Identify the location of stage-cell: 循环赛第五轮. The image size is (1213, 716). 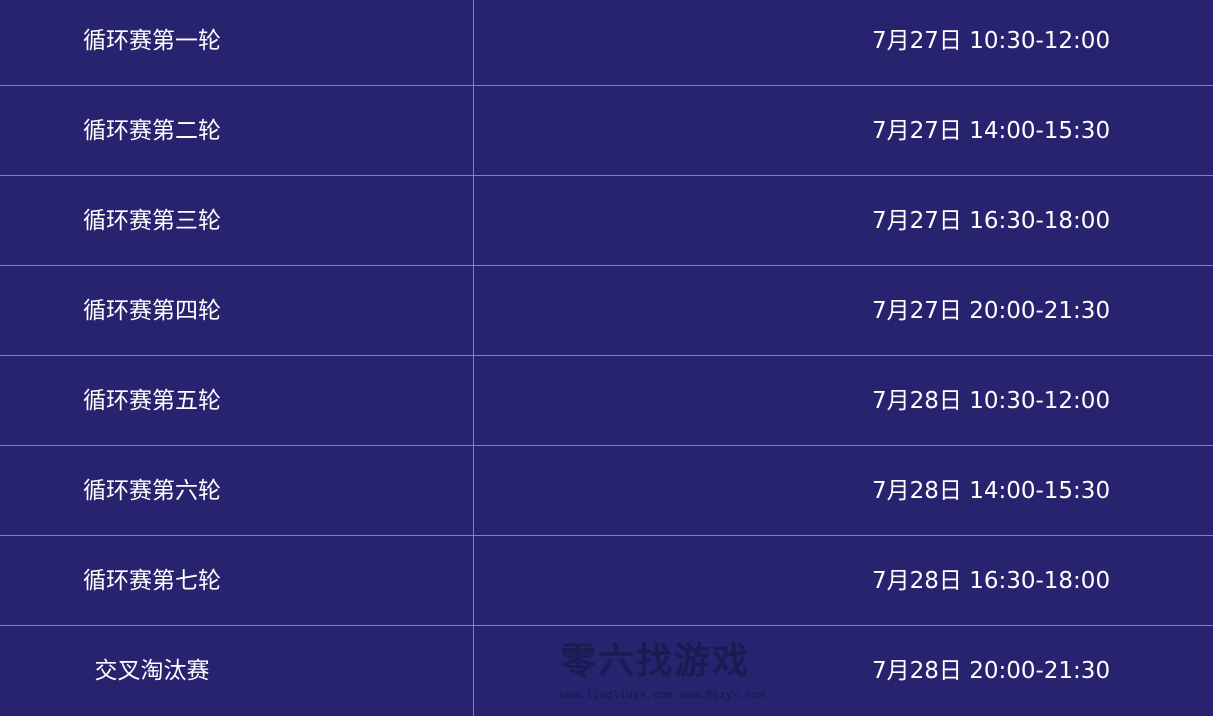
(152, 400).